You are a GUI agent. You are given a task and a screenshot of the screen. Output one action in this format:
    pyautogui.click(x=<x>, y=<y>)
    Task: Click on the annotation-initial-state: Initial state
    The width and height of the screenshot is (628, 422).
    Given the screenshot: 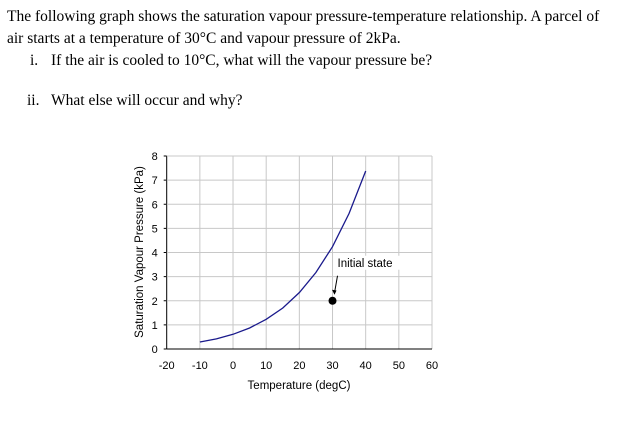 What is the action you would take?
    pyautogui.click(x=365, y=264)
    